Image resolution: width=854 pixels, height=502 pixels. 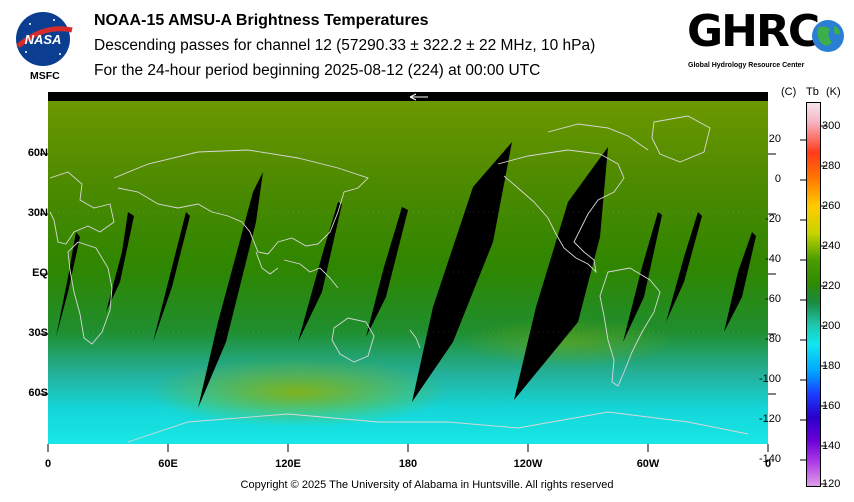 I want to click on nasa-logo: NASA, so click(x=44, y=39).